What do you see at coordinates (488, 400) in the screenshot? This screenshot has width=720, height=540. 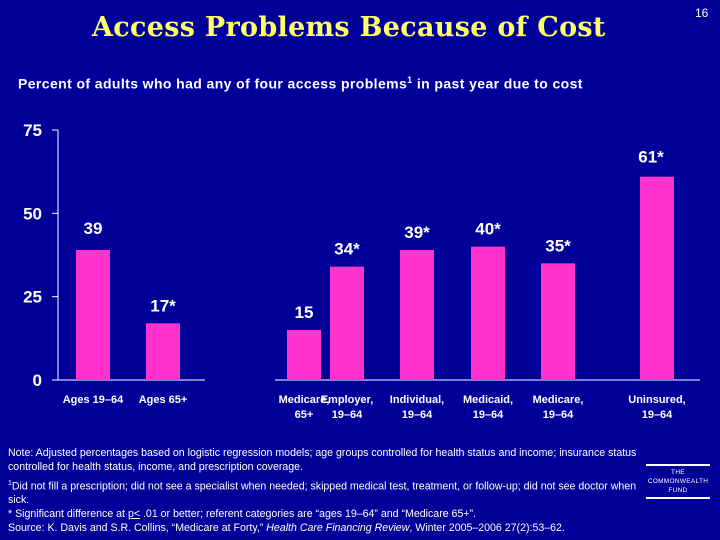 I see `x-category-label: Medicaid,` at bounding box center [488, 400].